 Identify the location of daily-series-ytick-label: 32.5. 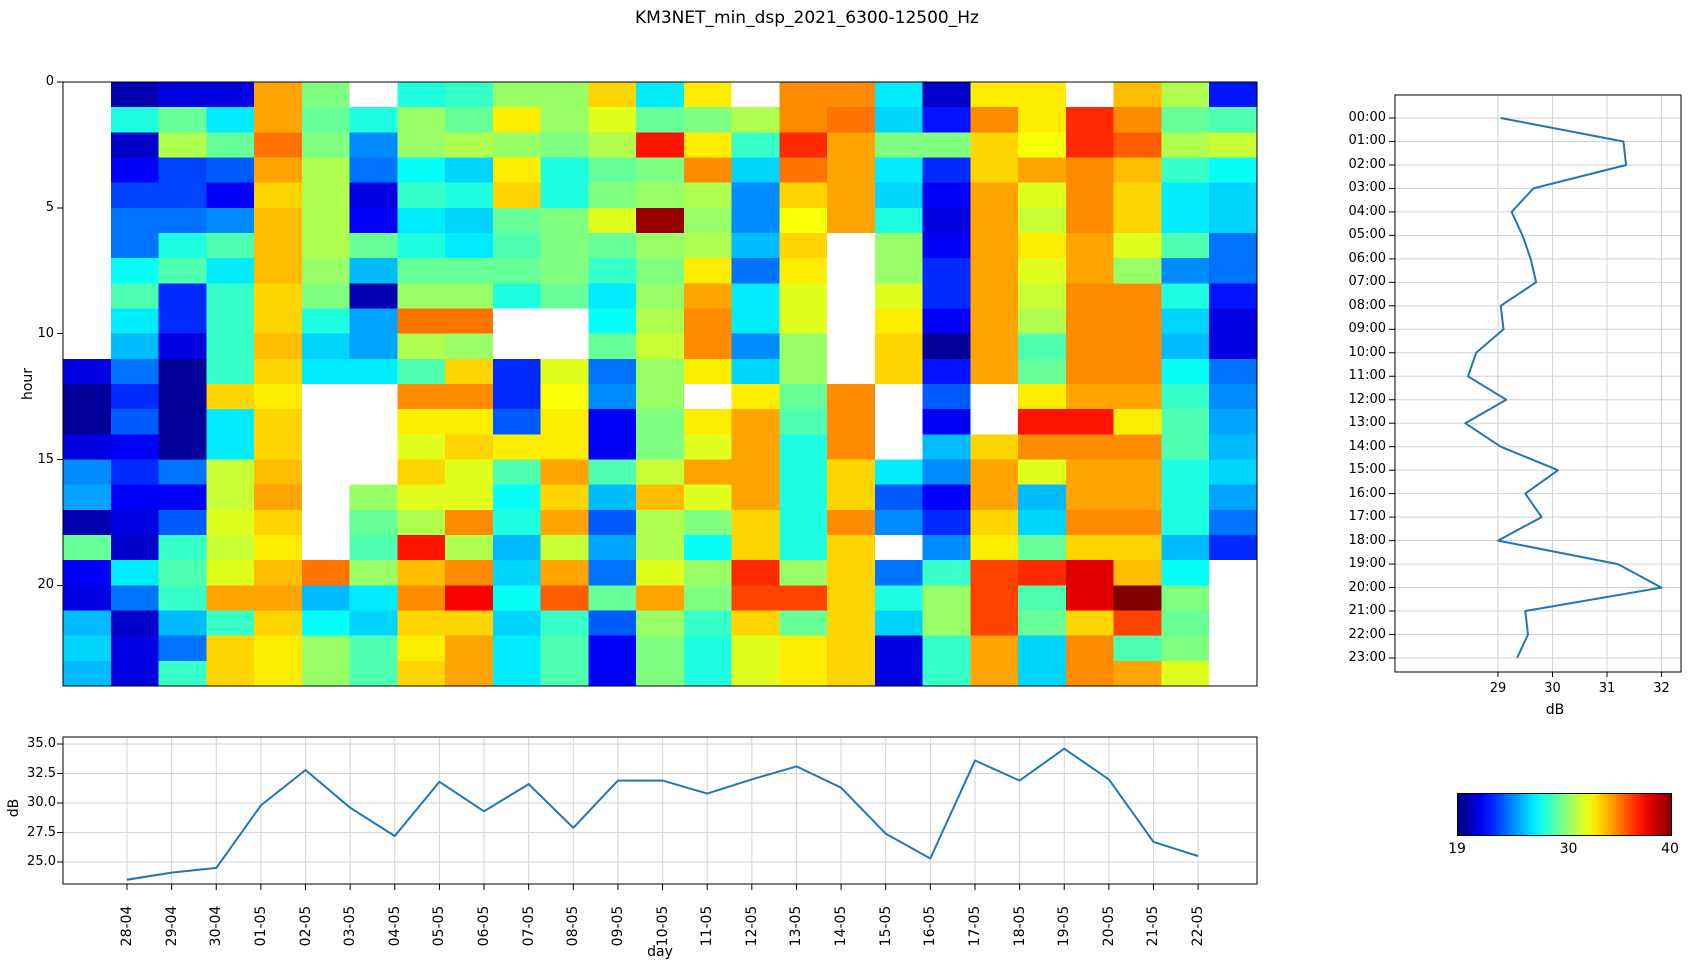
(41, 773).